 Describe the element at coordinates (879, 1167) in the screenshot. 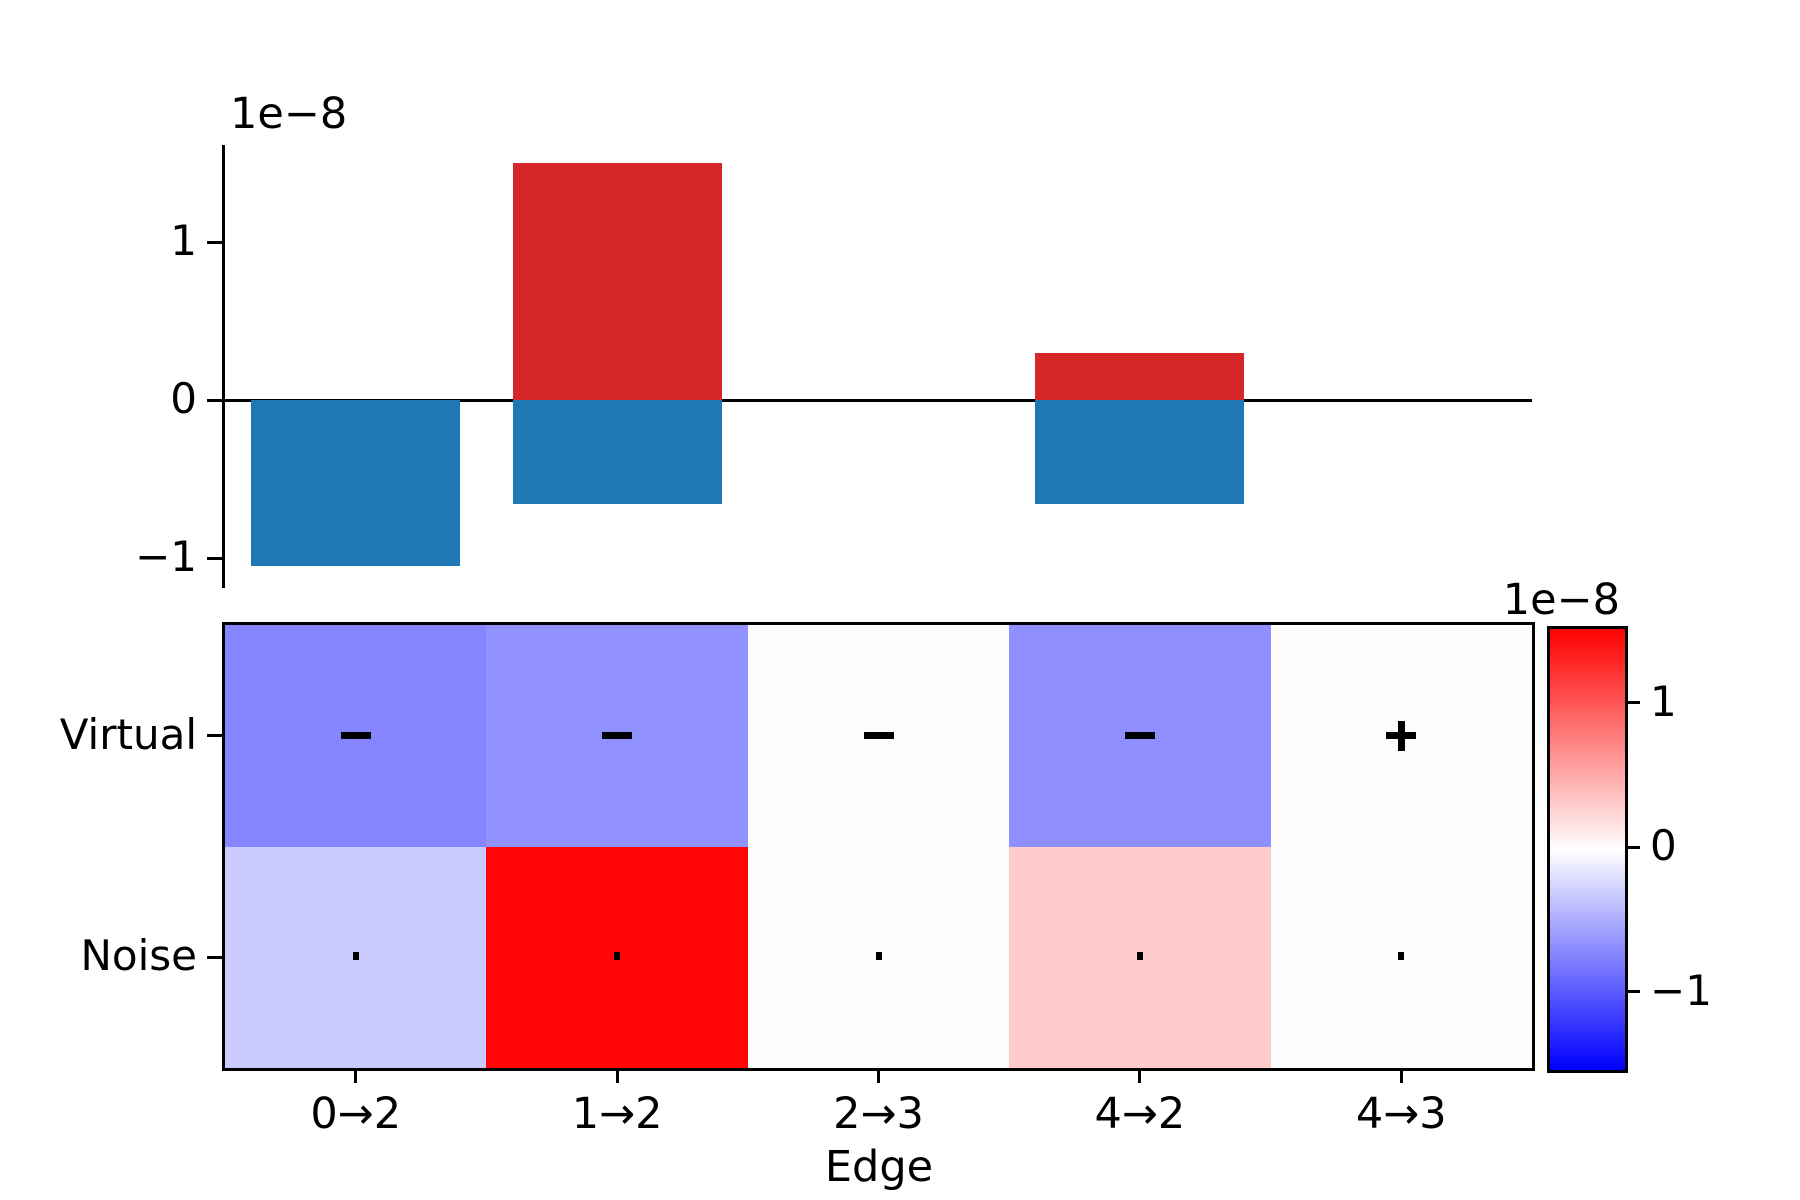

I see `heatmap-xlabel: Edge` at that location.